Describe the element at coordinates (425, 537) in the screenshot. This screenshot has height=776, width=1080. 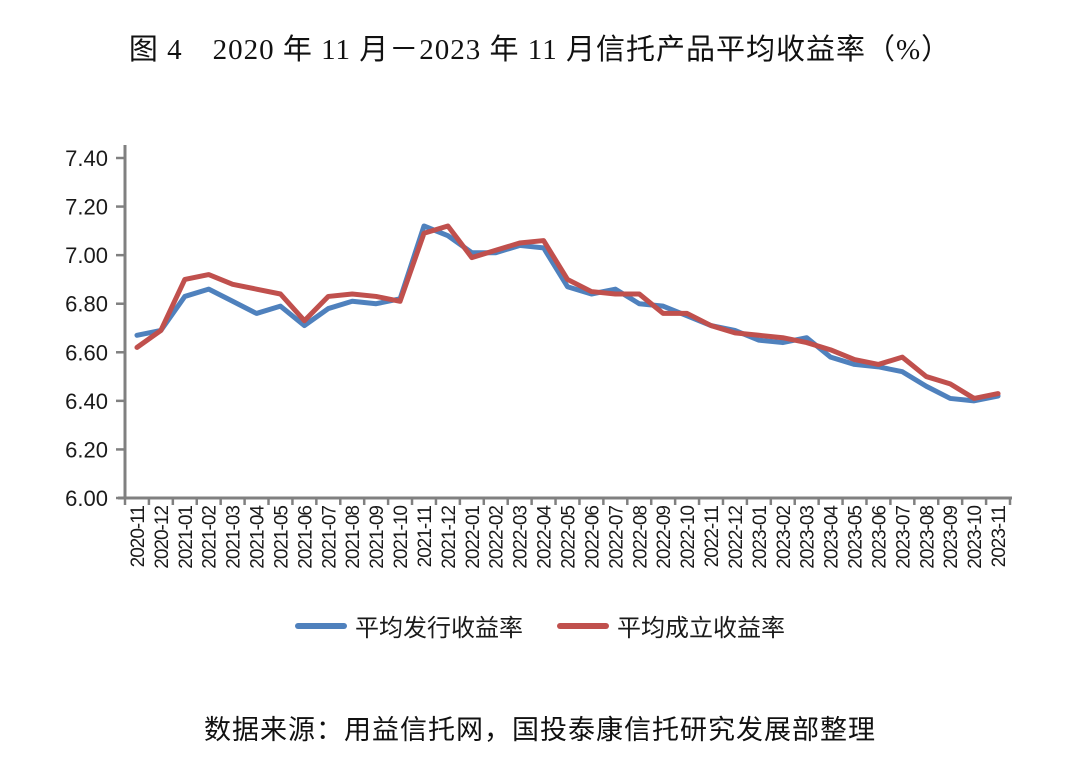
I see `x-axis-month-label: 2021-11` at that location.